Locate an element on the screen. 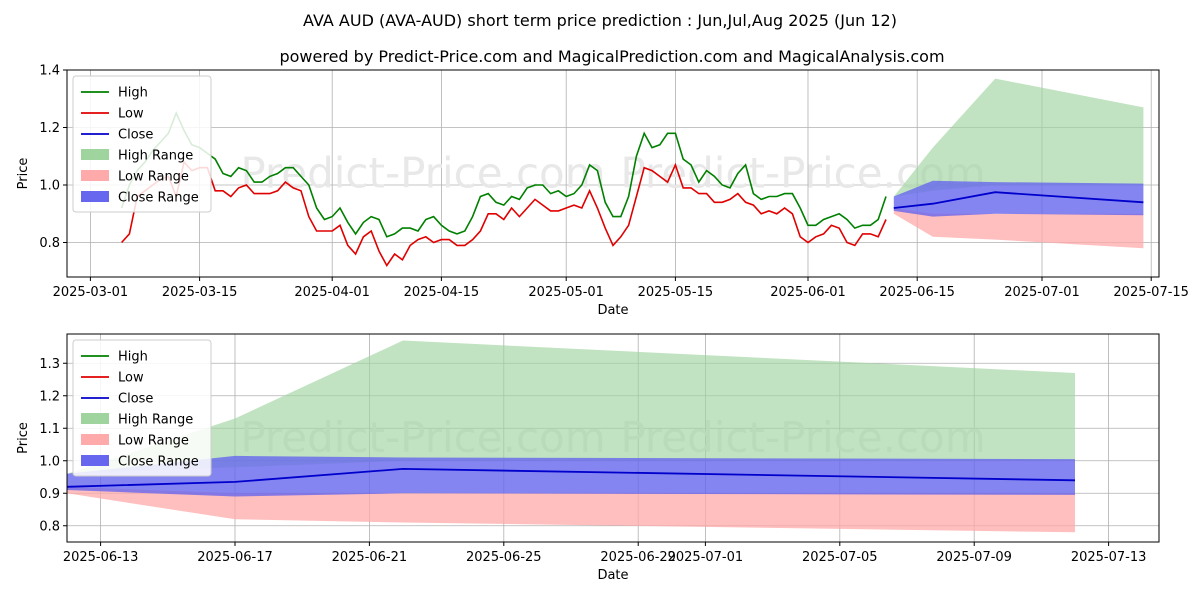 The width and height of the screenshot is (1200, 600). x-tick-label: 2025-06-25 is located at coordinates (504, 557).